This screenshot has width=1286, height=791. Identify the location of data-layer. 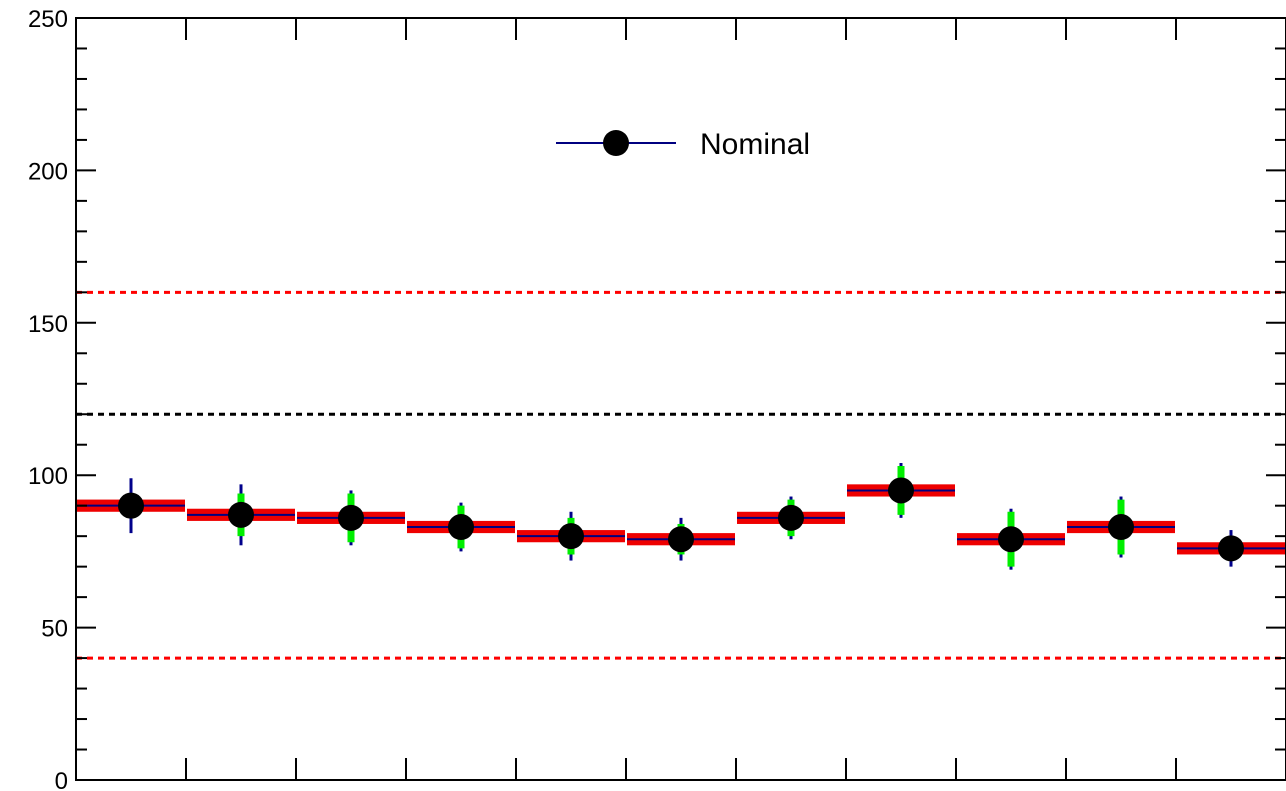
(681, 516).